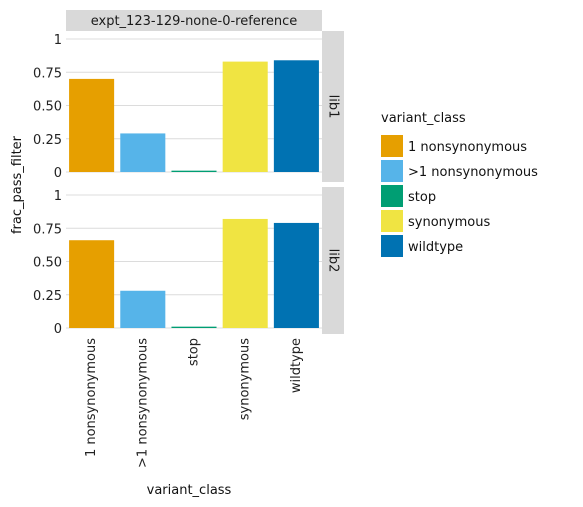  I want to click on x-tick-label: stop, so click(194, 352).